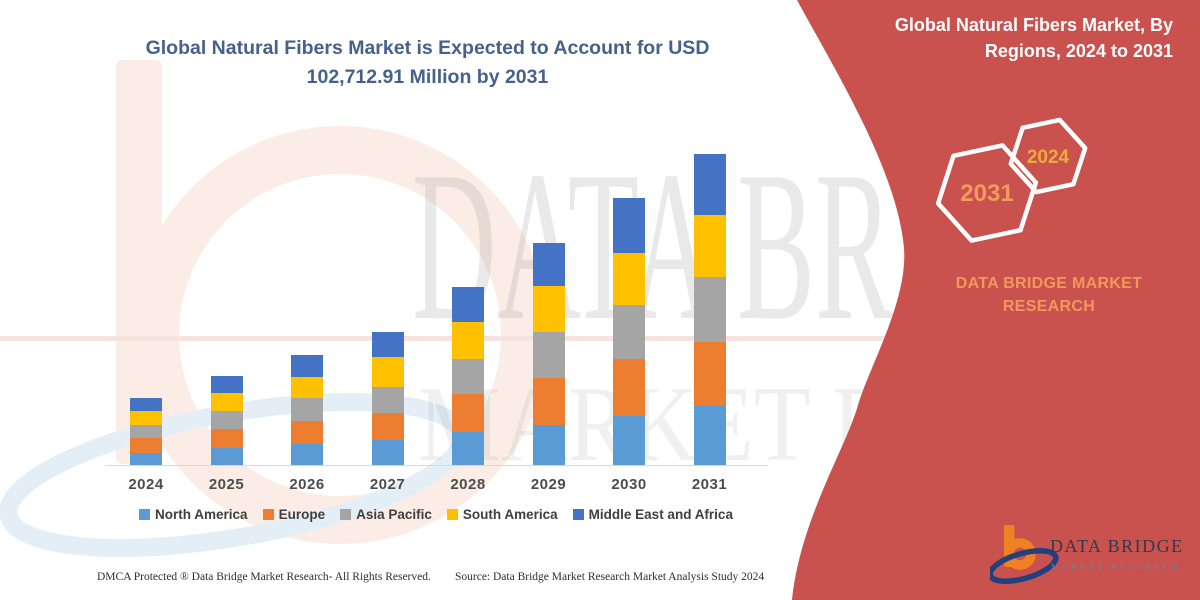  I want to click on company-logo: DATA BRIDGE MARKET RESEARCH, so click(1087, 554).